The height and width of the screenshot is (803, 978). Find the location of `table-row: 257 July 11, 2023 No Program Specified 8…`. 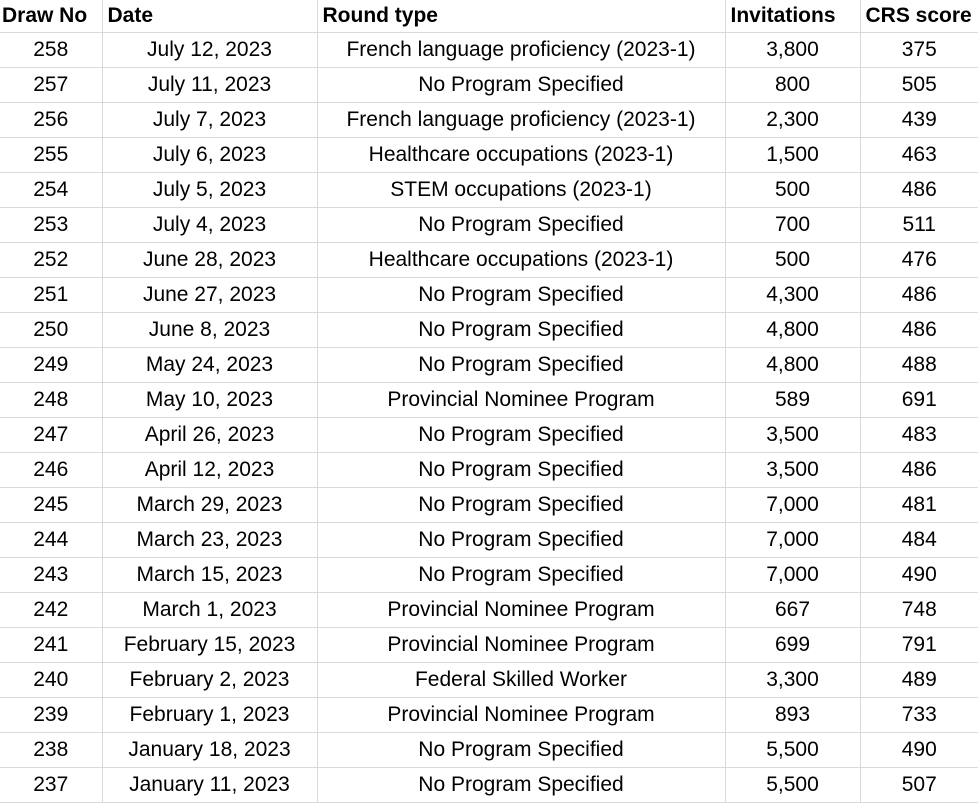

table-row: 257 July 11, 2023 No Program Specified 8… is located at coordinates (489, 85).